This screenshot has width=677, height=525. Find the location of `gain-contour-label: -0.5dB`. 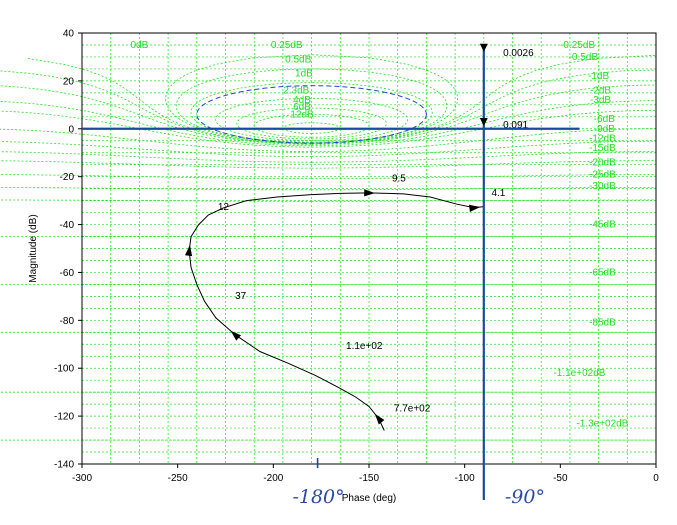

gain-contour-label: -0.5dB is located at coordinates (584, 57).